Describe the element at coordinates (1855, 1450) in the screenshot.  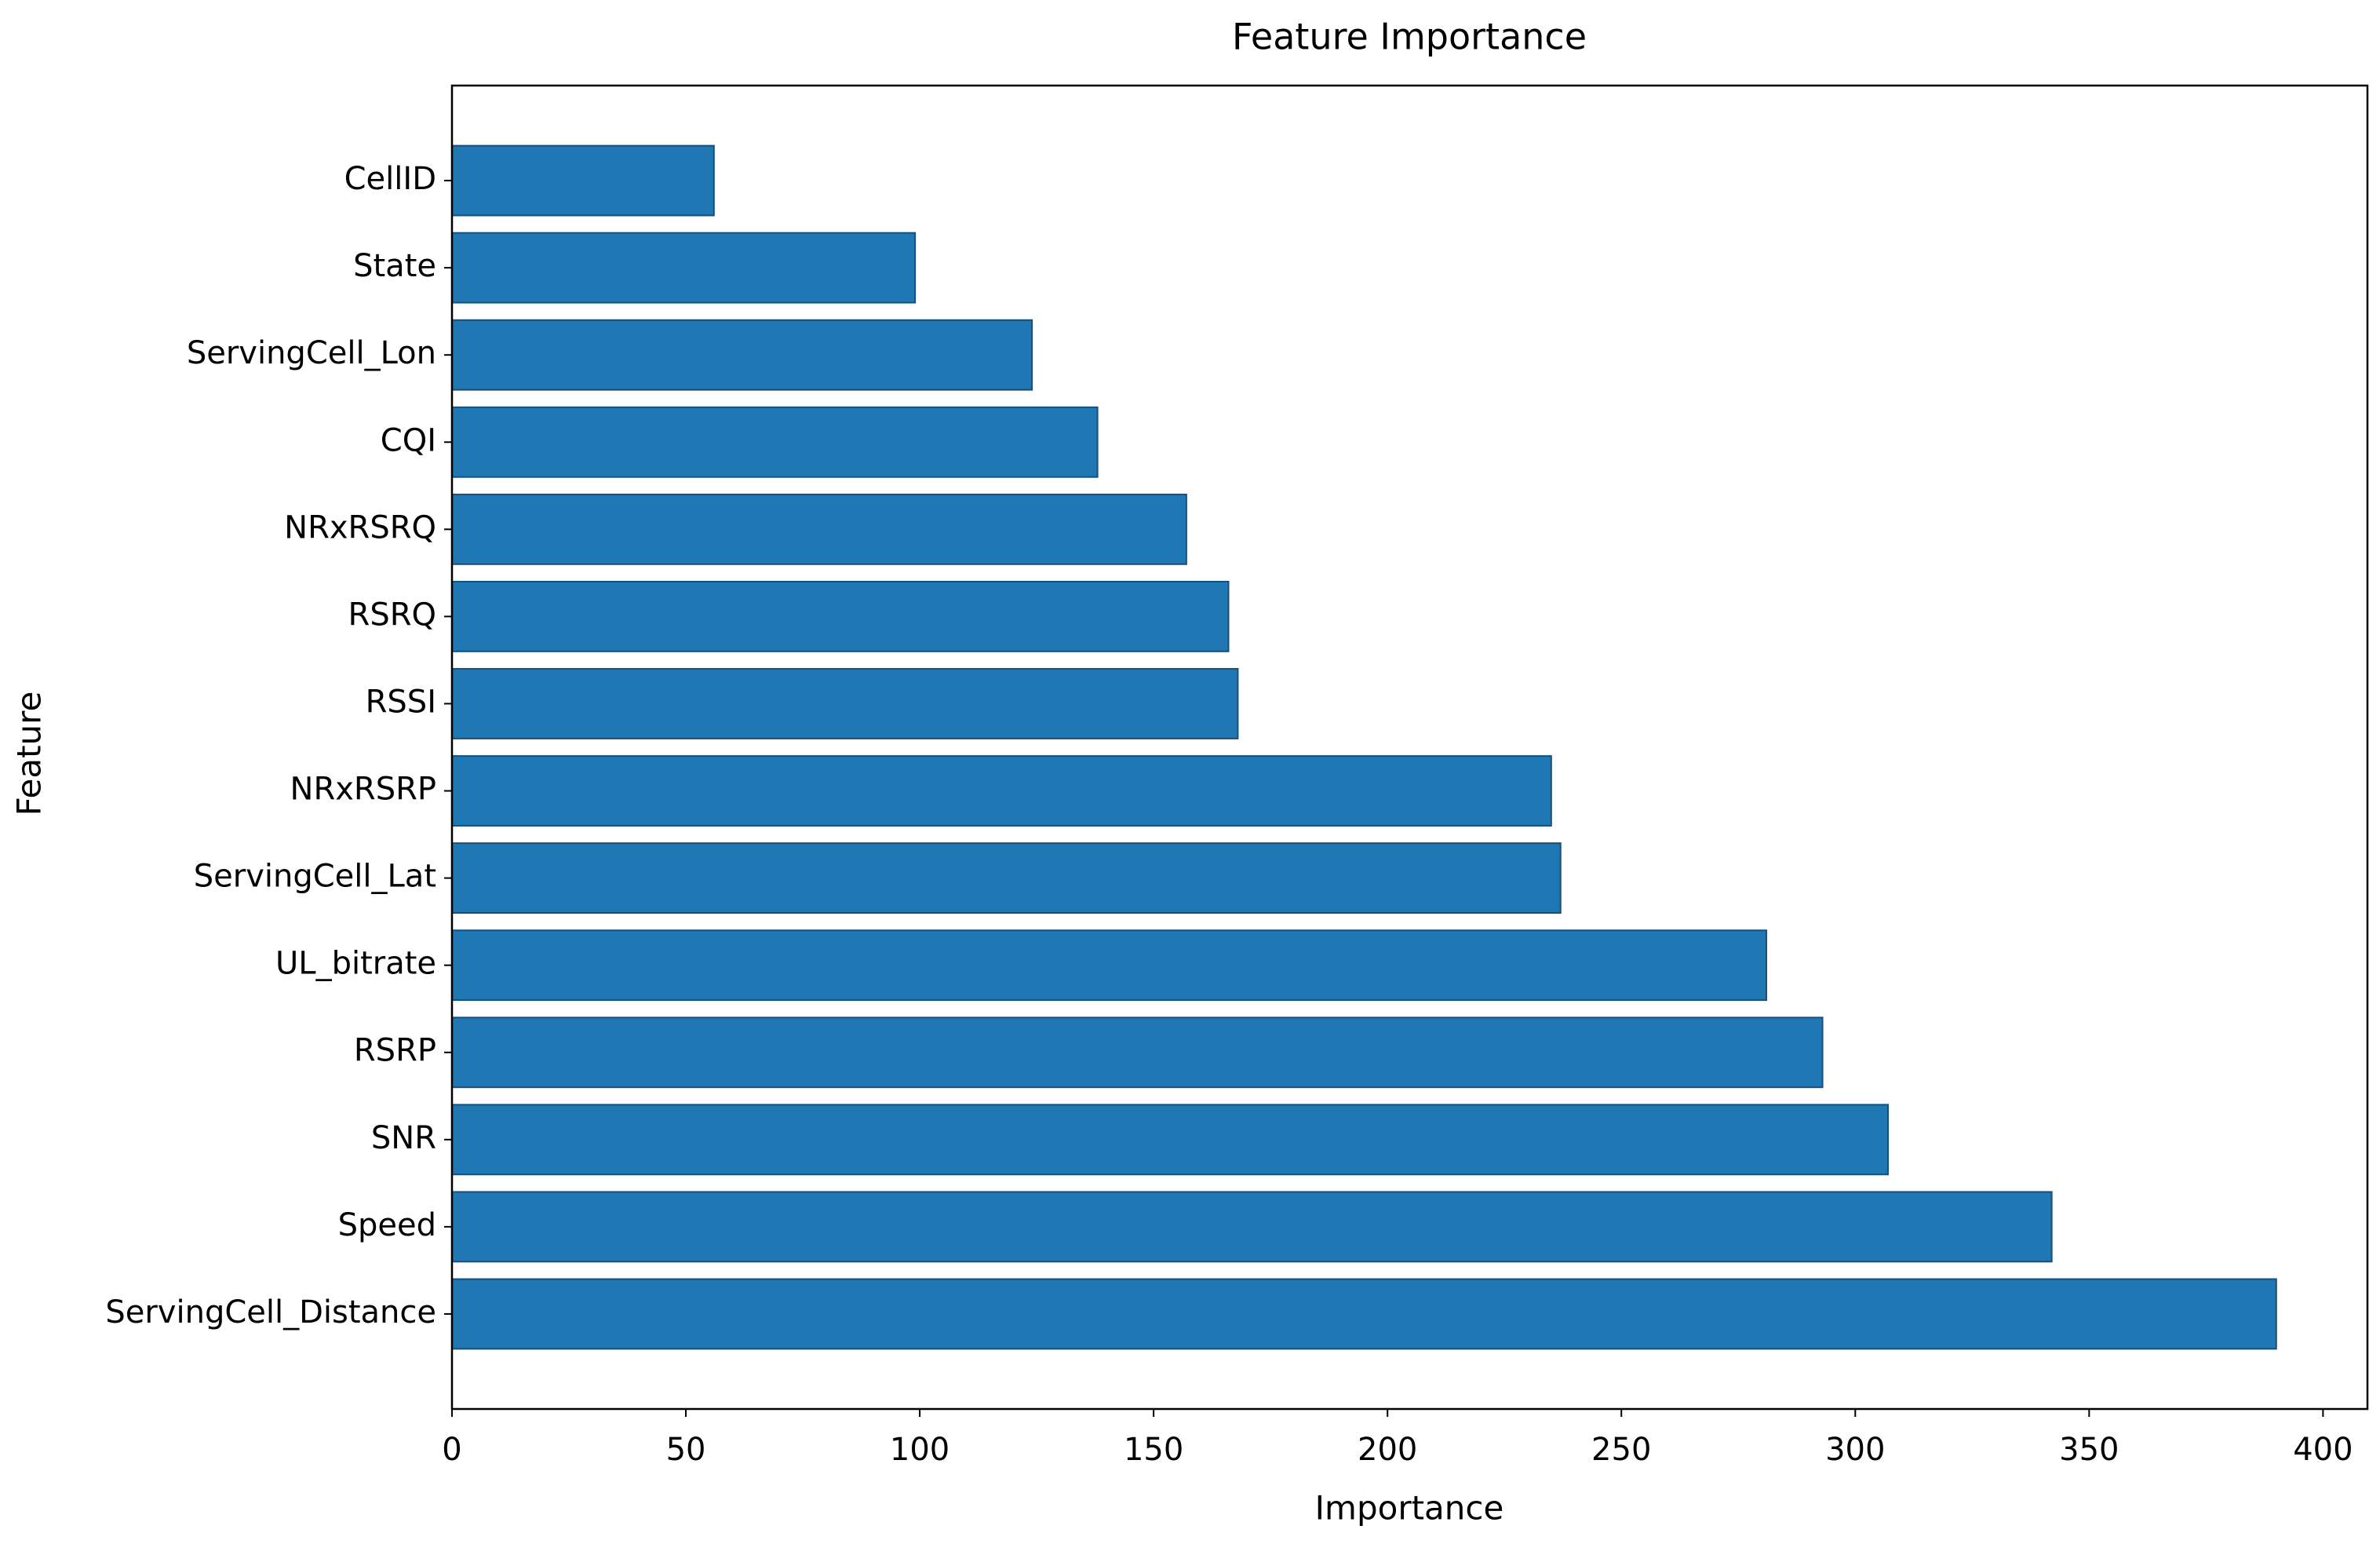
I see `x-tick-label: 300` at that location.